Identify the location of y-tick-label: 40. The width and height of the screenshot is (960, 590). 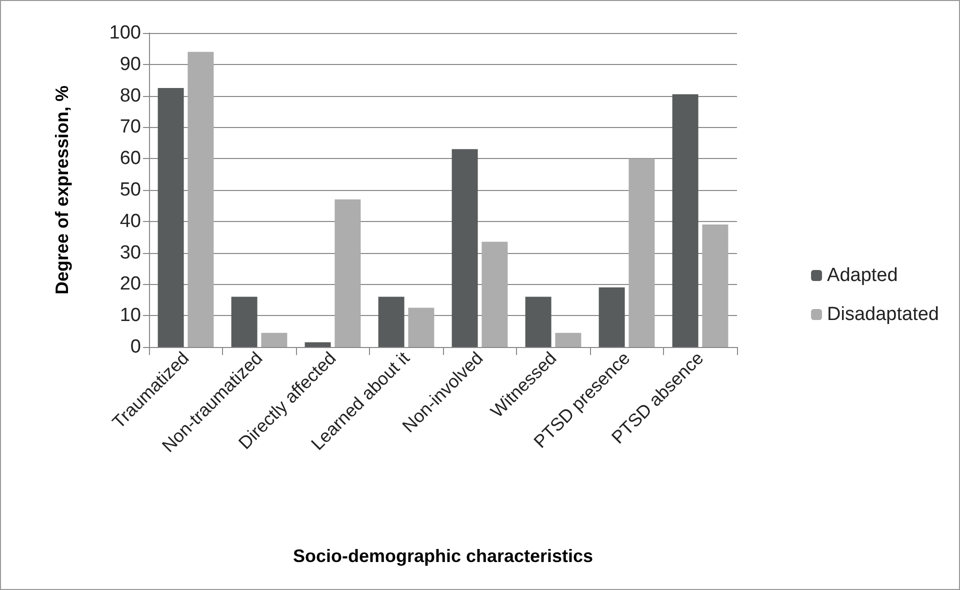
(130, 221).